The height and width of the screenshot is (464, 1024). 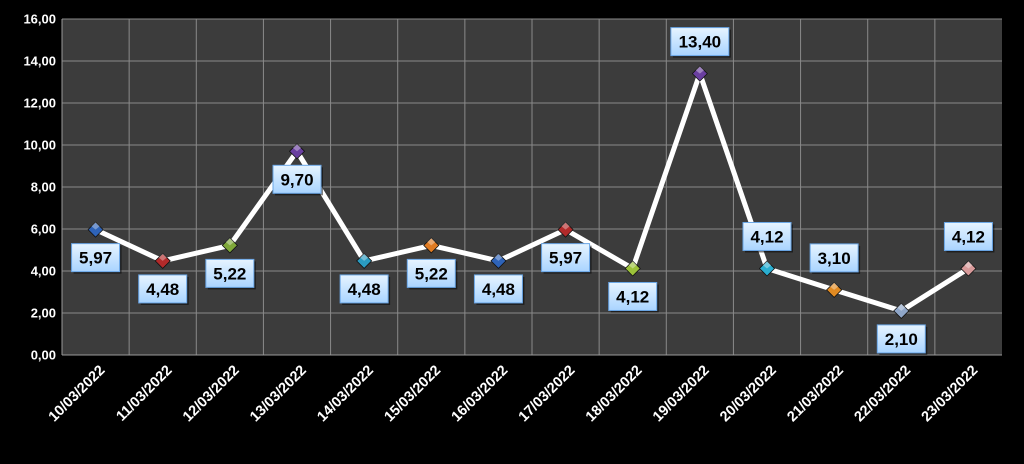 I want to click on data-label-text: 3,10, so click(x=834, y=258).